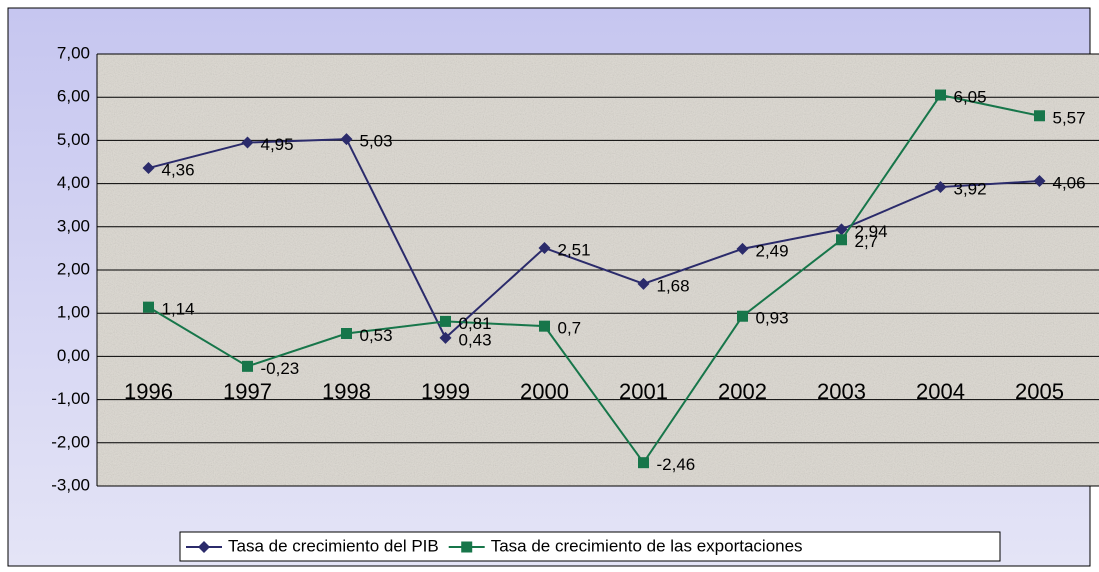 The height and width of the screenshot is (572, 1099). Describe the element at coordinates (772, 250) in the screenshot. I see `data-label: 2,49` at that location.